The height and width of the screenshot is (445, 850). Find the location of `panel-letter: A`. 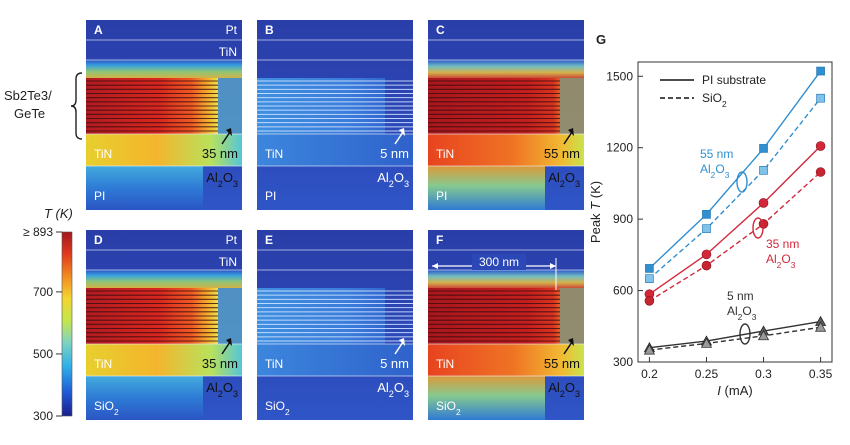

panel-letter: A is located at coordinates (98, 30).